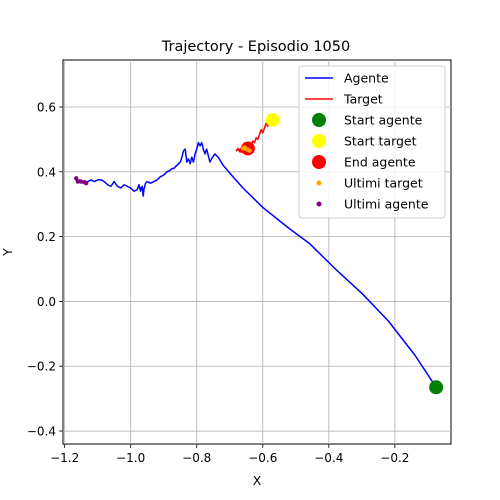 This screenshot has height=500, width=500. Describe the element at coordinates (319, 162) in the screenshot. I see `legend-swatch-end-agente` at that location.